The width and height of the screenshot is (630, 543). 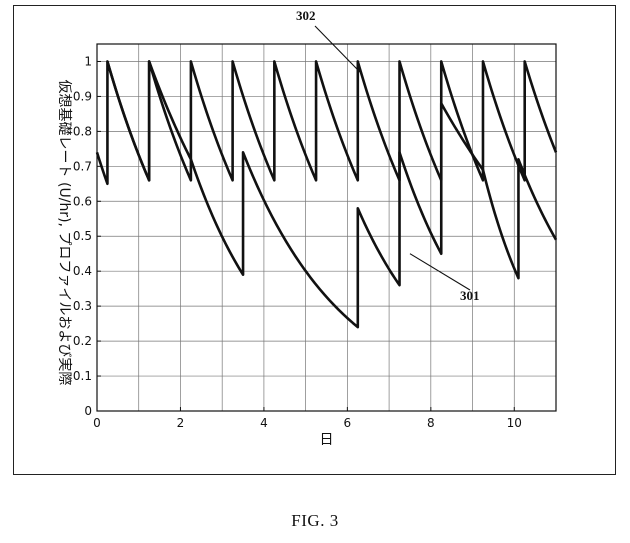 I want to click on x-axis-label: 日, so click(x=327, y=440).